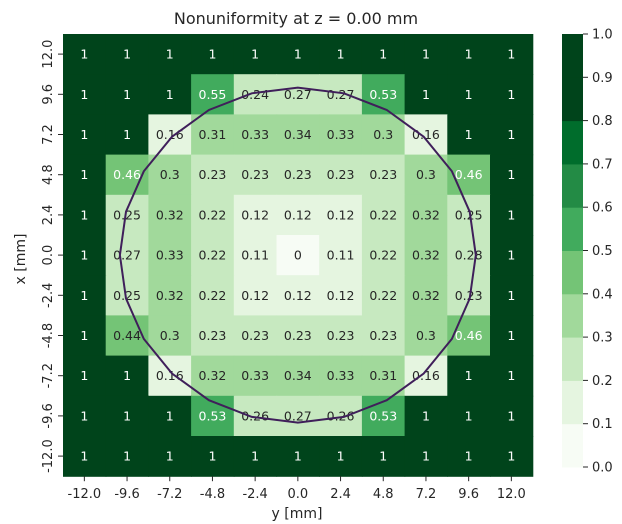 The height and width of the screenshot is (524, 622). What do you see at coordinates (255, 94) in the screenshot?
I see `cell-value-label: 0.24` at bounding box center [255, 94].